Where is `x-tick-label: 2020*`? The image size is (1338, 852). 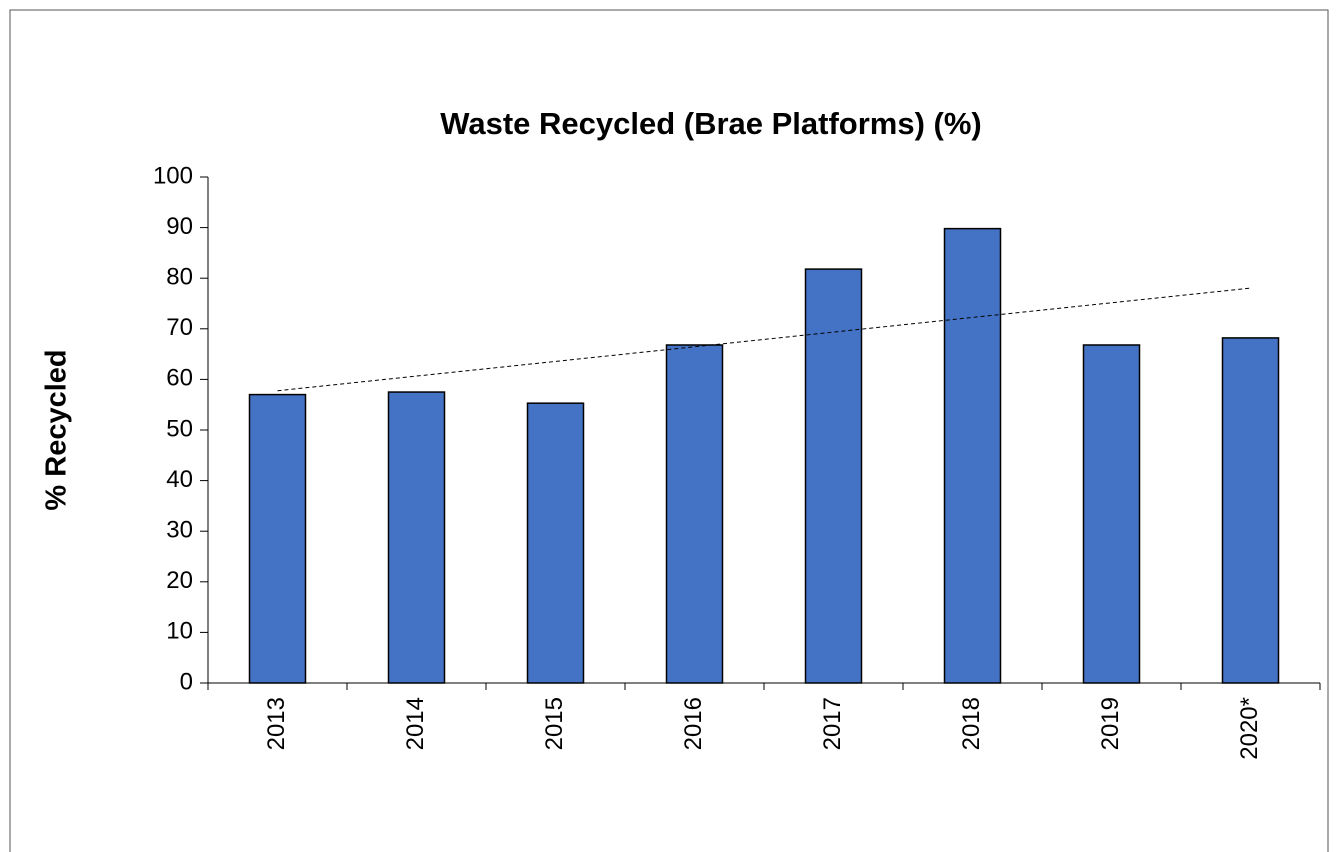
x-tick-label: 2020* is located at coordinates (1249, 728).